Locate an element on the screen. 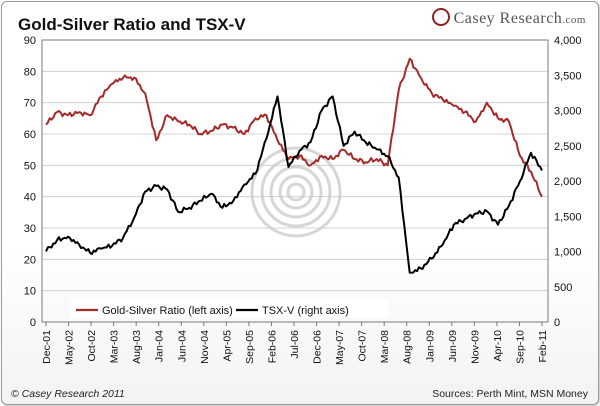 This screenshot has width=600, height=406. x-tick-label: Jun-04 is located at coordinates (182, 346).